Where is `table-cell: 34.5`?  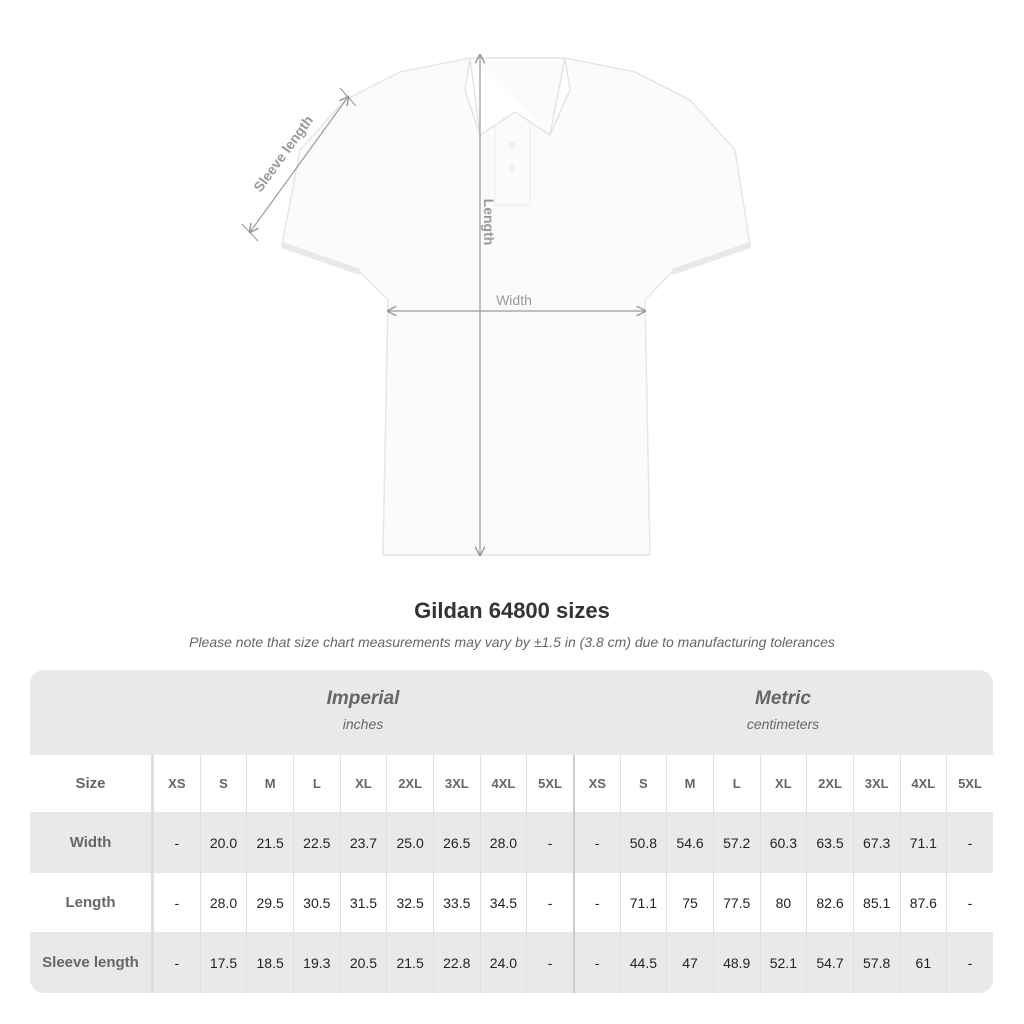 table-cell: 34.5 is located at coordinates (503, 902).